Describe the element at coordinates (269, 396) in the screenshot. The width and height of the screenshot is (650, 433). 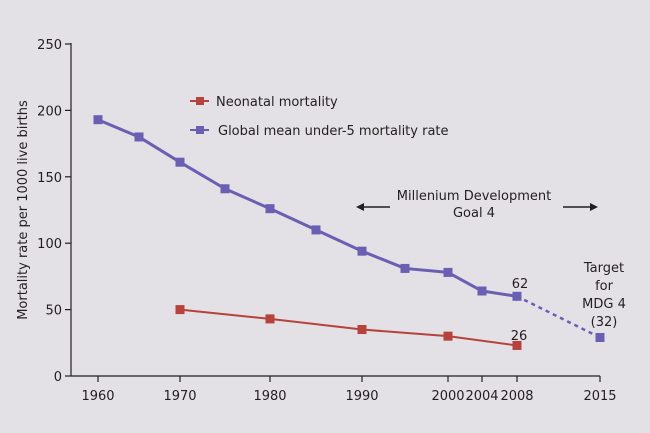
I see `x-tick-label: 1980` at that location.